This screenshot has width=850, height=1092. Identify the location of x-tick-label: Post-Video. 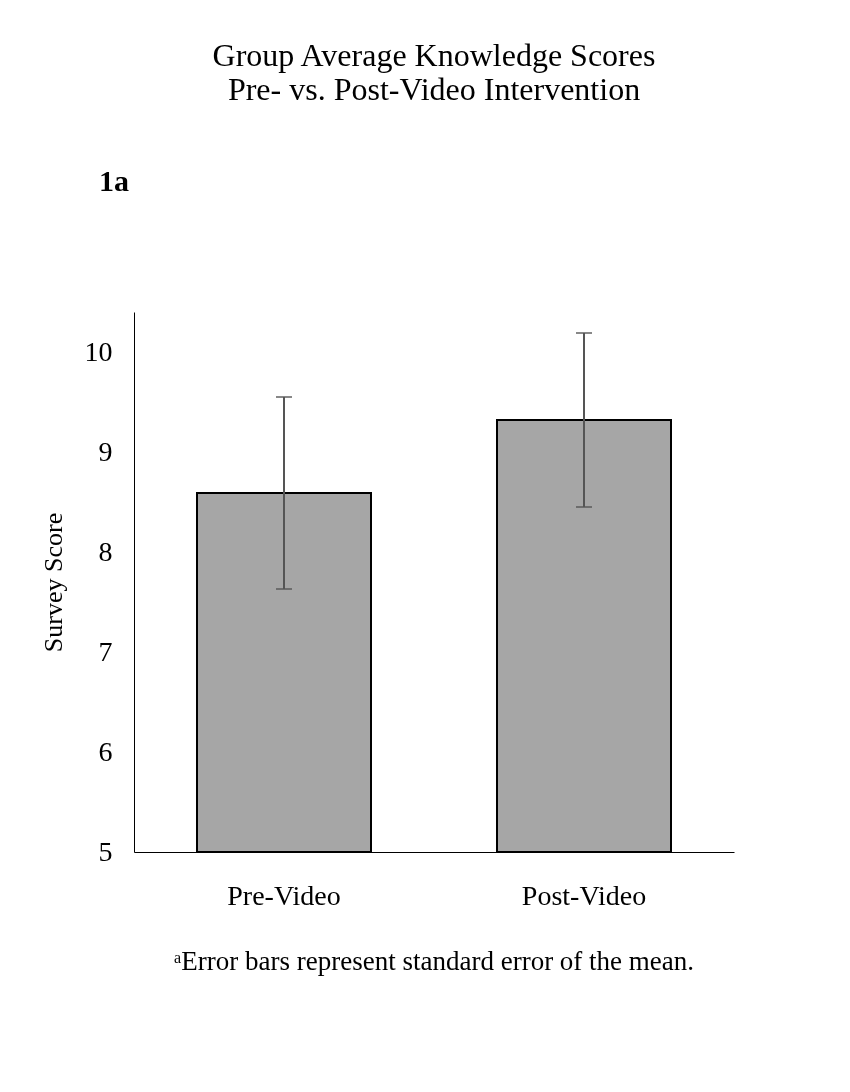
(584, 895).